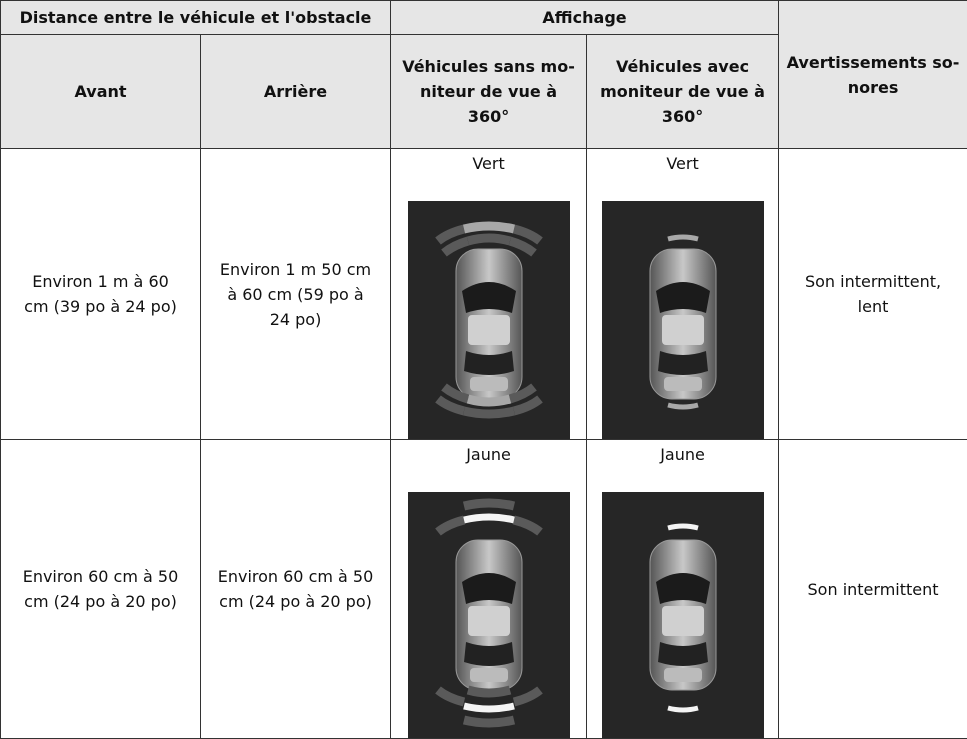  Describe the element at coordinates (872, 74) in the screenshot. I see `header: Avertissements so- nores` at that location.